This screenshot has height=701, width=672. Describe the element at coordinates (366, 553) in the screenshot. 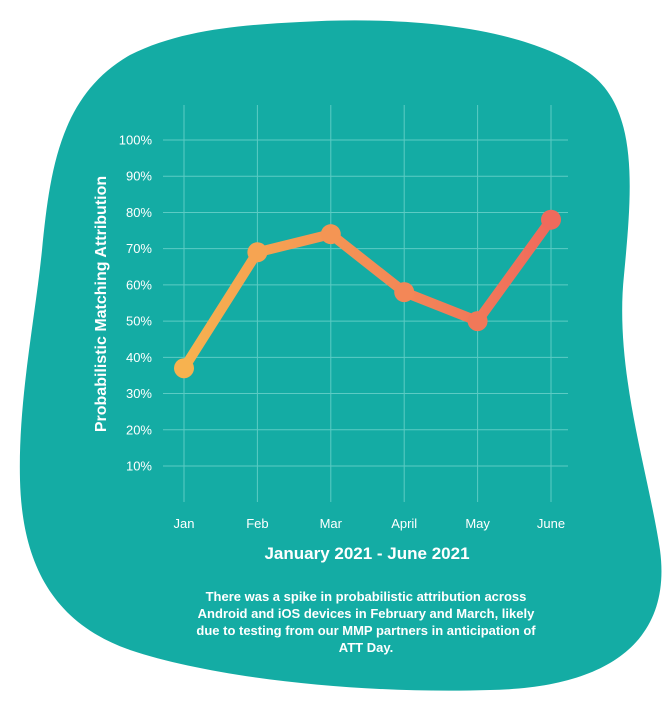

I see `x-axis-title: January 2021 - June 2021` at that location.